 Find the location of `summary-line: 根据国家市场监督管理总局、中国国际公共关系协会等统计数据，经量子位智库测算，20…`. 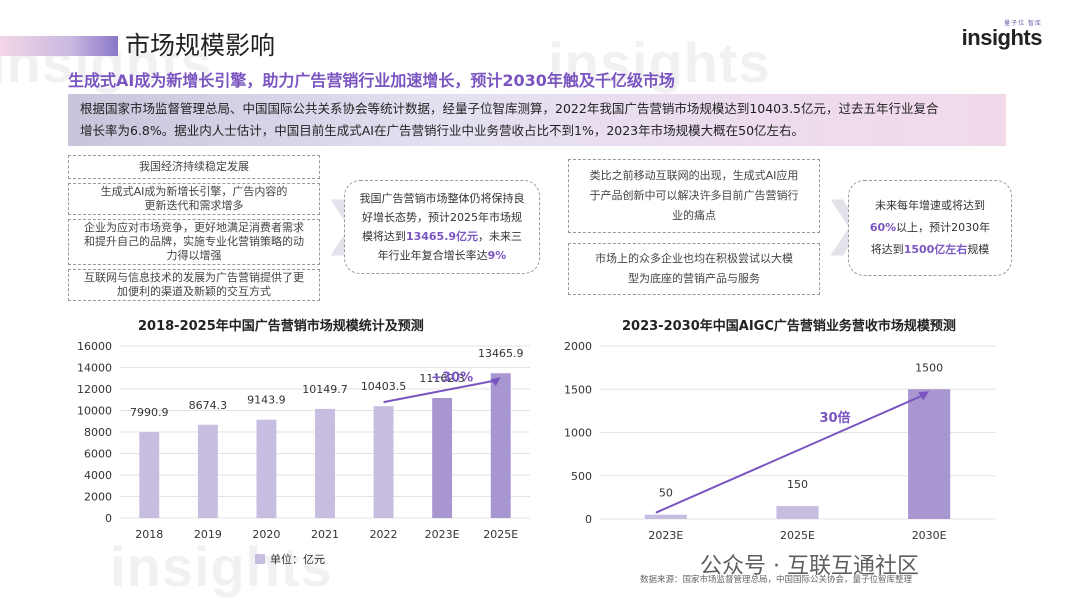

summary-line: 根据国家市场监督管理总局、中国国际公共关系协会等统计数据，经量子位智库测算，20… is located at coordinates (509, 108).